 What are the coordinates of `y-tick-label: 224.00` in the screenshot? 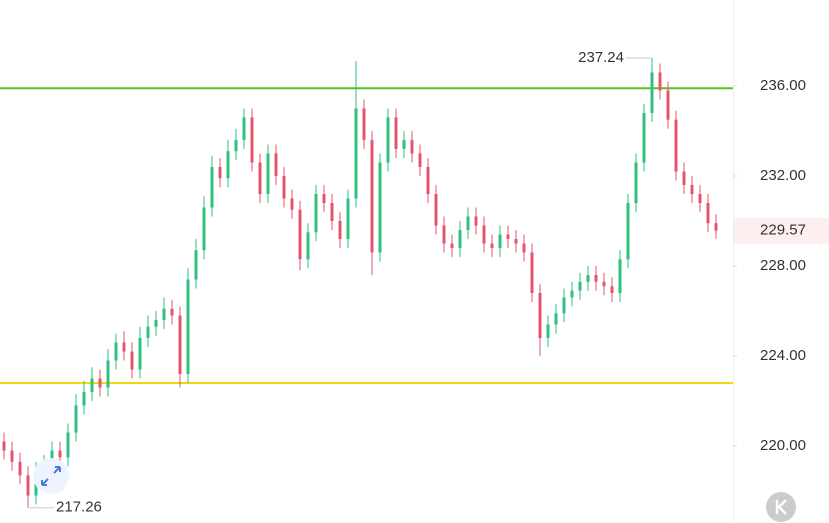 It's located at (783, 355).